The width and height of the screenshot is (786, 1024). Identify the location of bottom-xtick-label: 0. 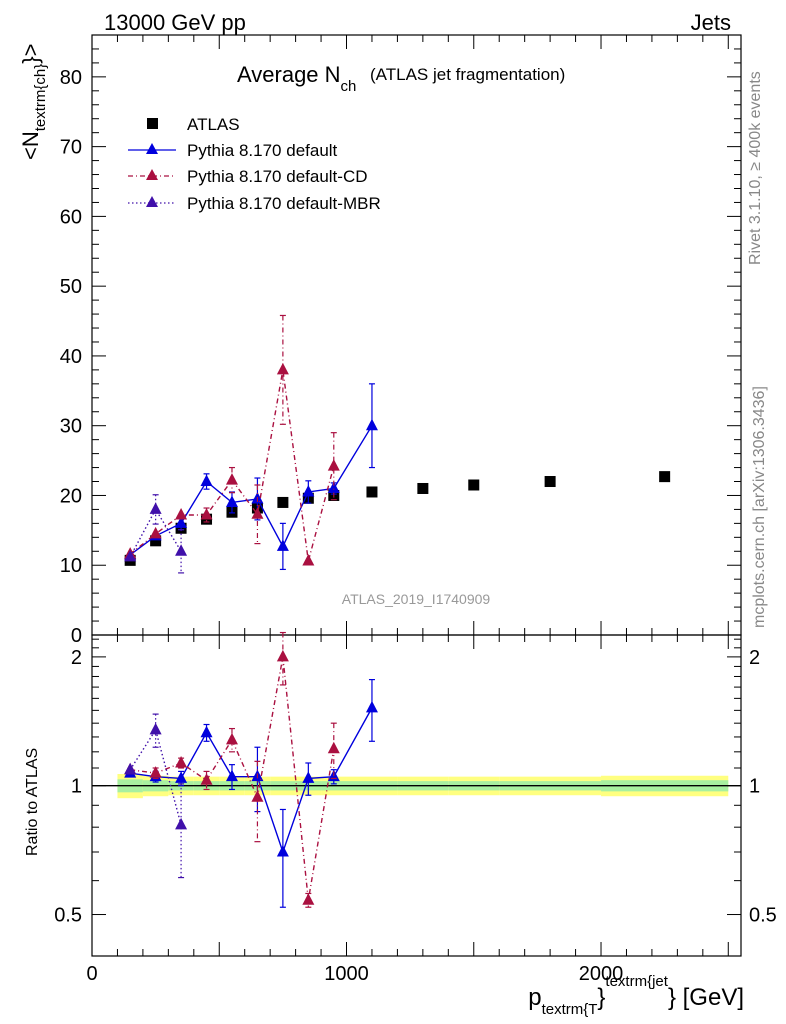
(91, 974).